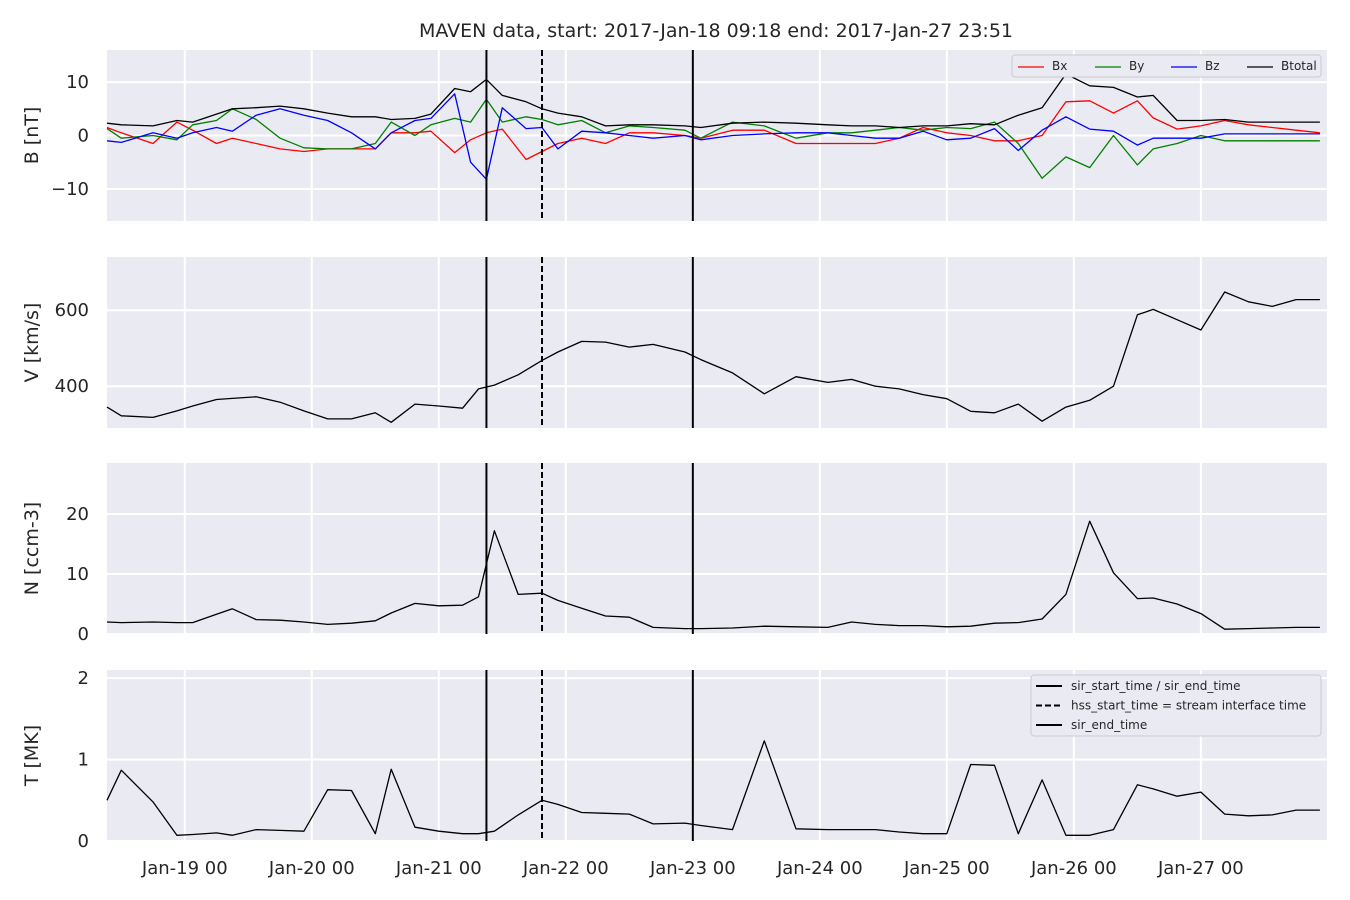 The height and width of the screenshot is (900, 1350). I want to click on legend-label-marker-3: sir_end_time, so click(1109, 725).